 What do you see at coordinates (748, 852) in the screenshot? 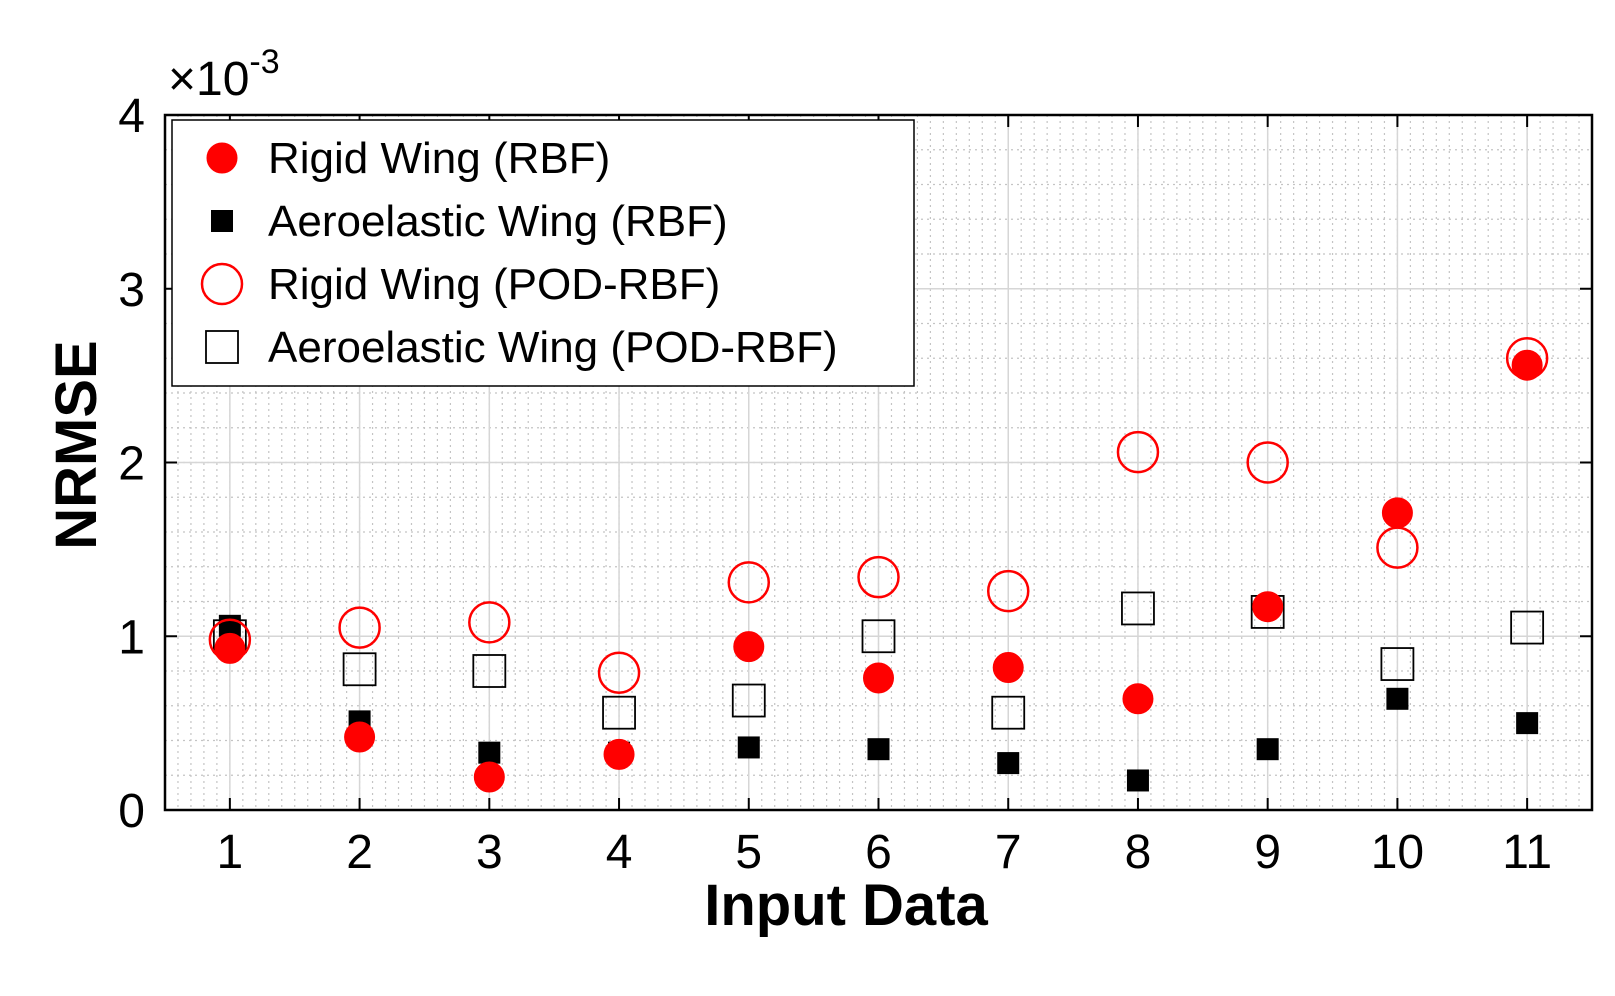
I see `x-tick-label: 5` at bounding box center [748, 852].